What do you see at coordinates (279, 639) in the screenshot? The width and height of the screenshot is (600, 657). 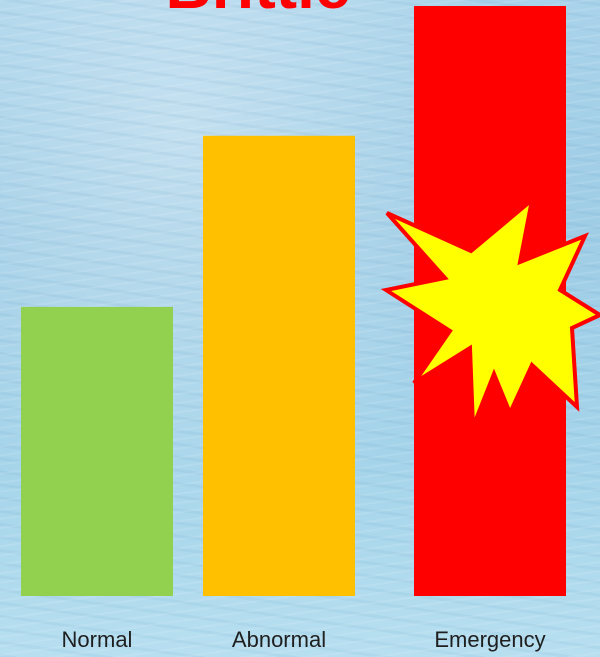 I see `category-label-abnormal: Abnormal` at bounding box center [279, 639].